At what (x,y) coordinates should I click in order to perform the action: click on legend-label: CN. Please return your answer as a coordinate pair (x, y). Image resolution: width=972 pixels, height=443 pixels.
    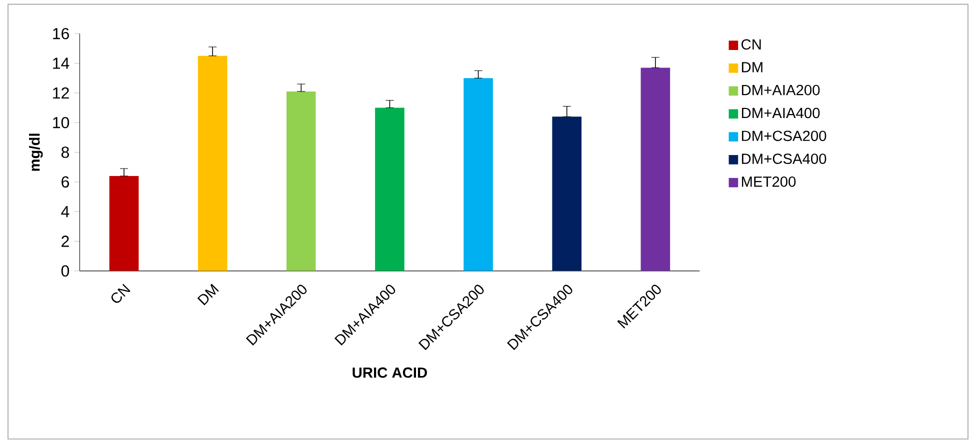
    Looking at the image, I should click on (751, 44).